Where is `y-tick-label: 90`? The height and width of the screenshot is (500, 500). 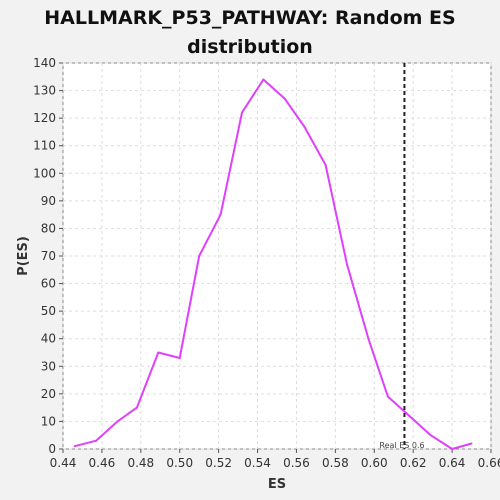
y-tick-label: 90 is located at coordinates (48, 201).